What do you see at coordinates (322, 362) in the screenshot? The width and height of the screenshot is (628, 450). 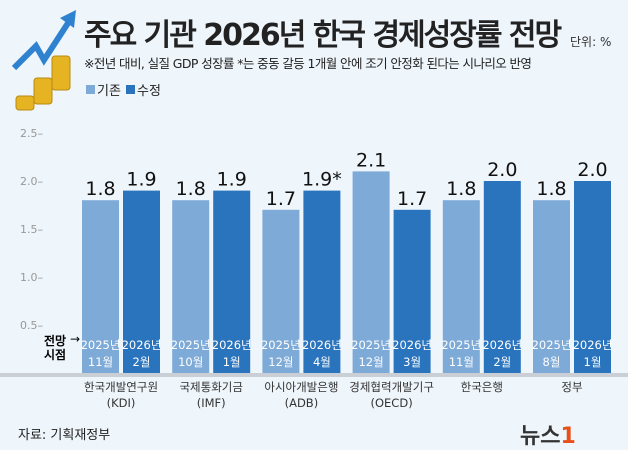 I see `forecast-date-month: 4월` at bounding box center [322, 362].